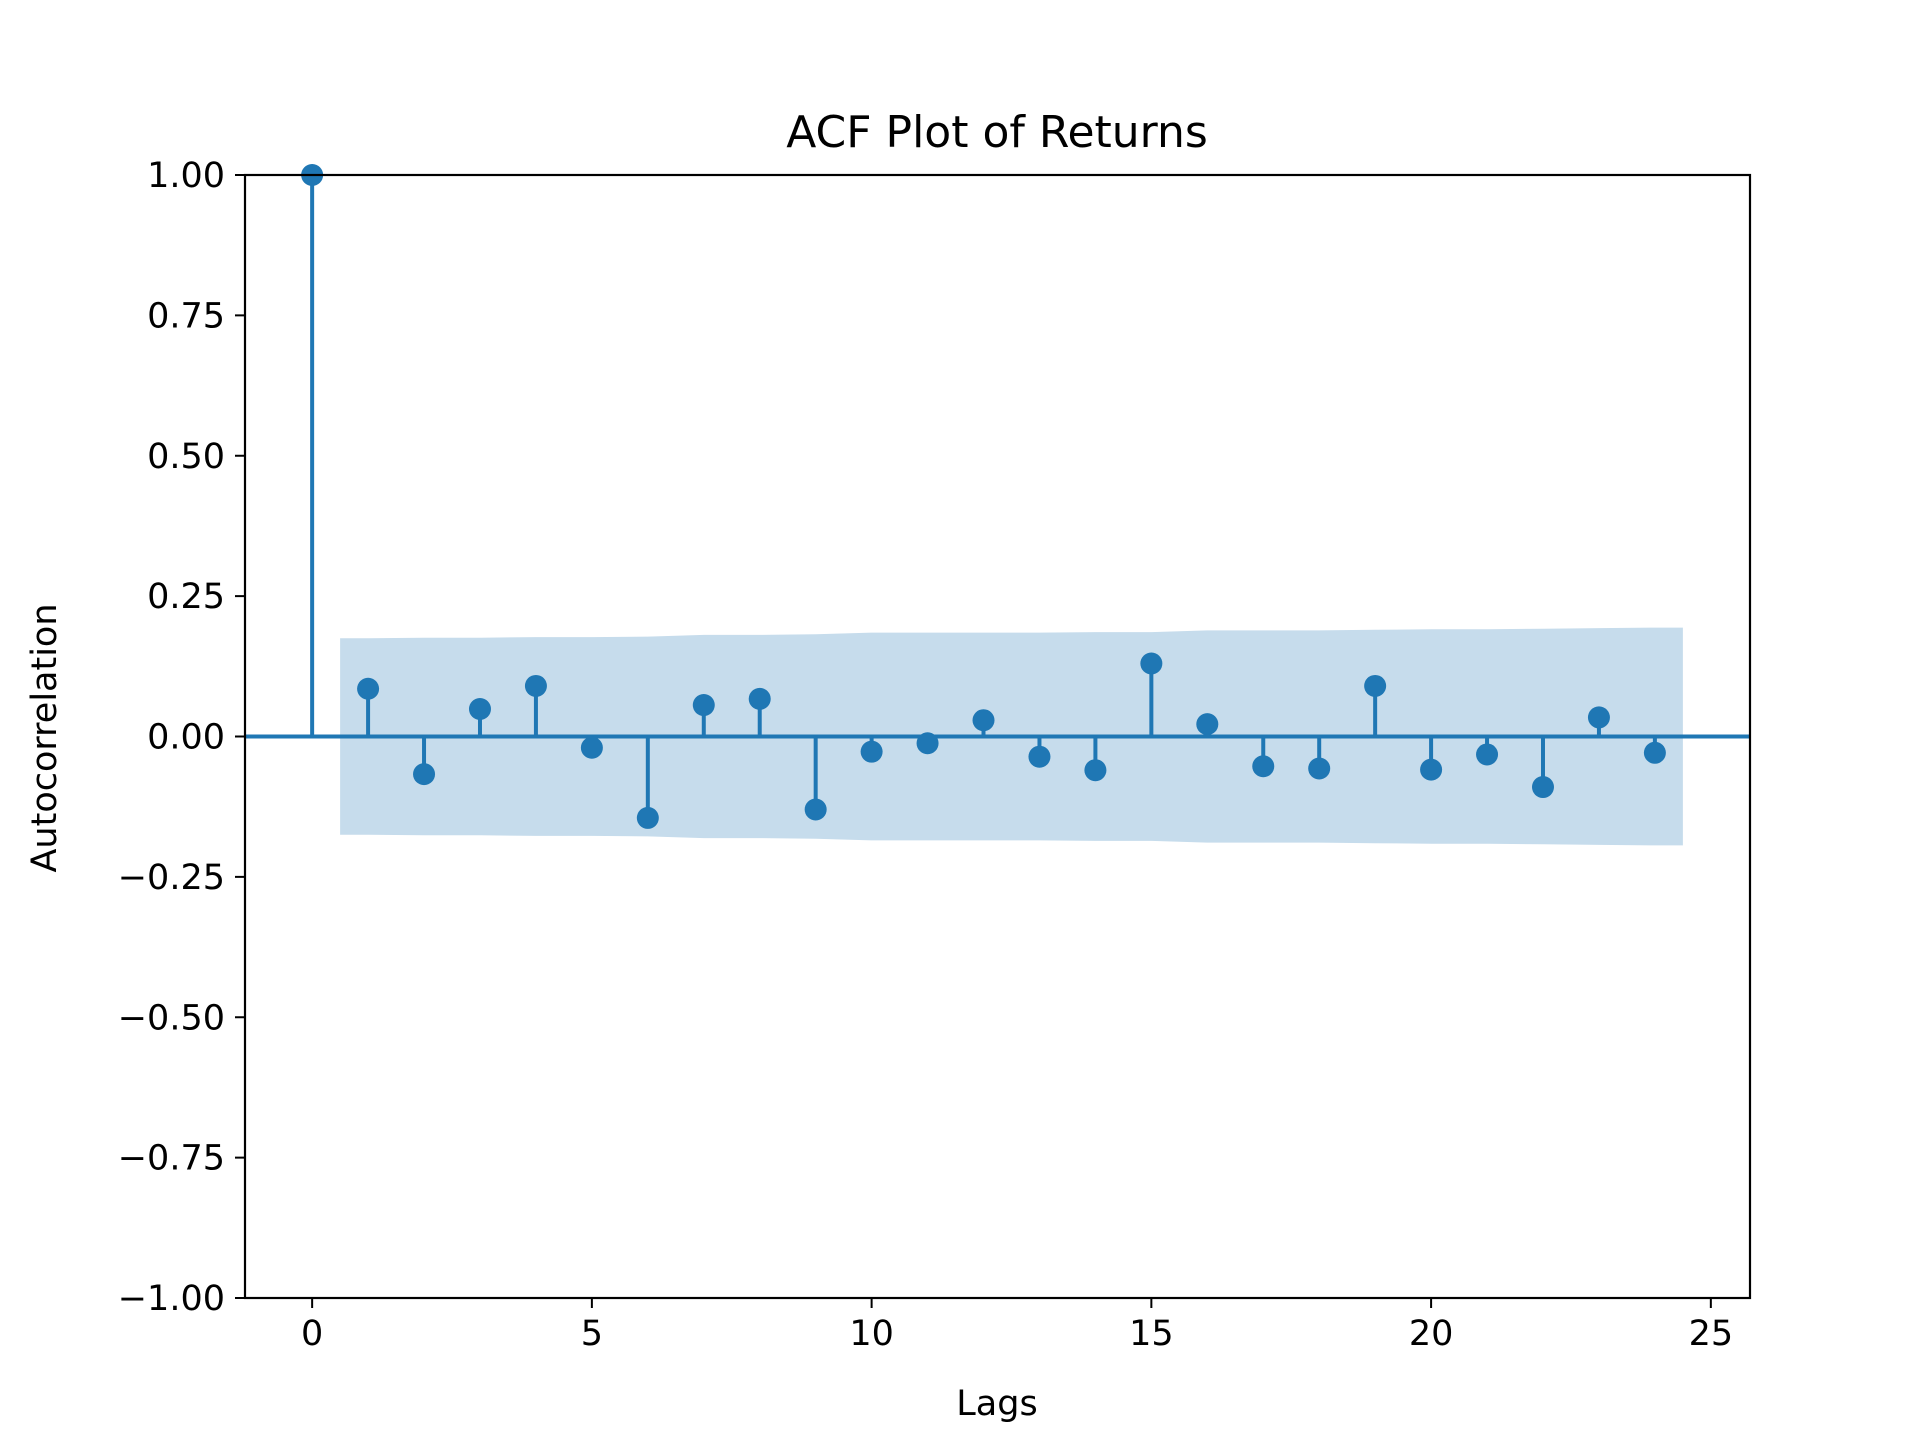 This screenshot has height=1440, width=1920. What do you see at coordinates (186, 738) in the screenshot?
I see `y-tick-label: 0.00` at bounding box center [186, 738].